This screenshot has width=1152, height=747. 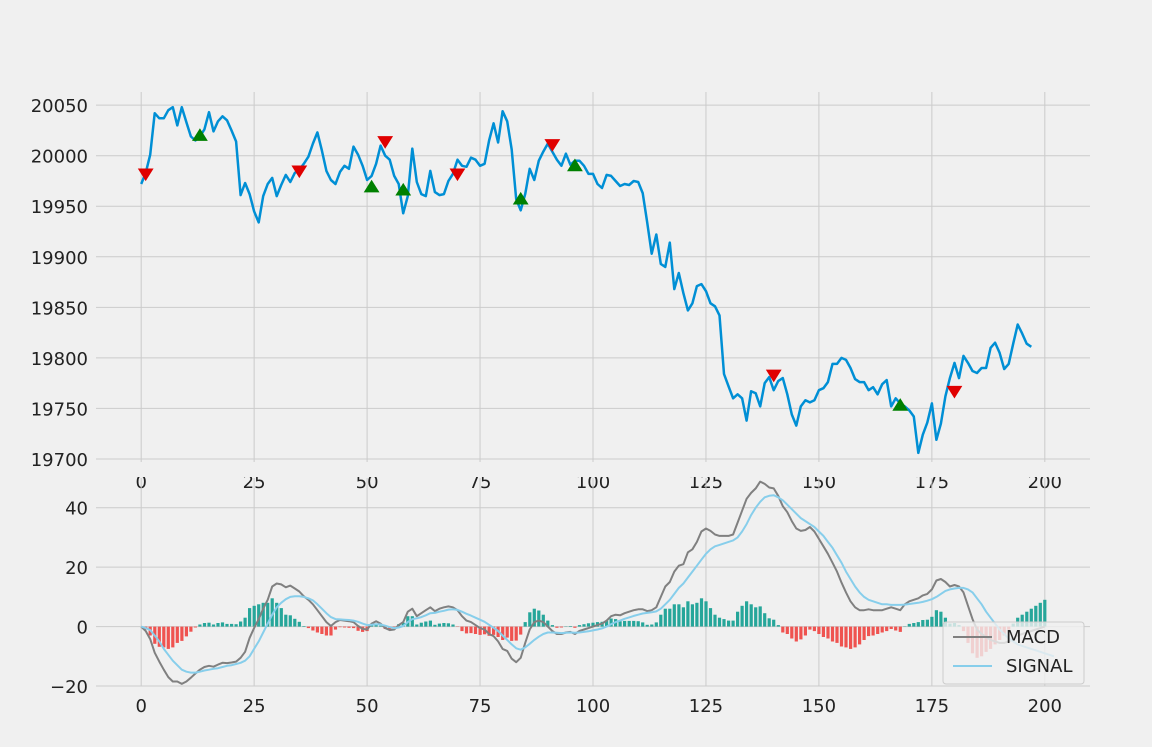 I want to click on price-y-tick-label: 19950, so click(x=59, y=207).